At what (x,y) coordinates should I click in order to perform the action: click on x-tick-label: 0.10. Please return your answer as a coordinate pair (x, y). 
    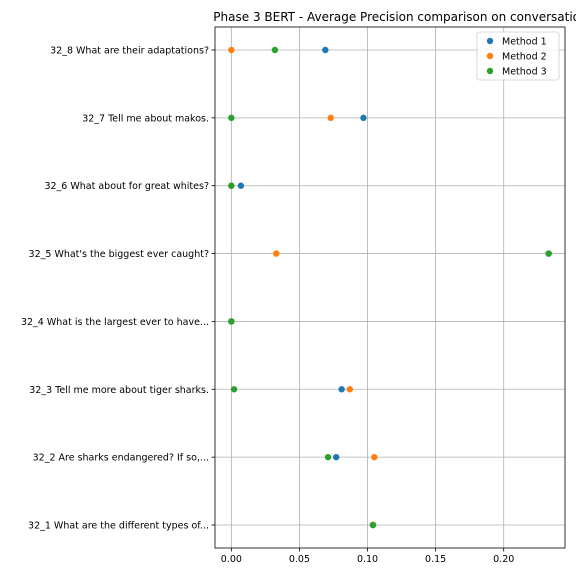
    Looking at the image, I should click on (367, 559).